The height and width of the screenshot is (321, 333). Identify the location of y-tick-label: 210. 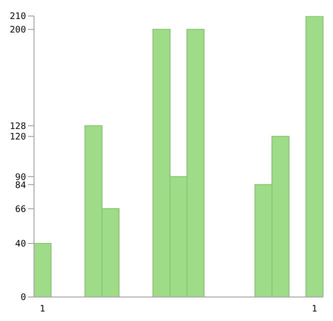
(18, 17).